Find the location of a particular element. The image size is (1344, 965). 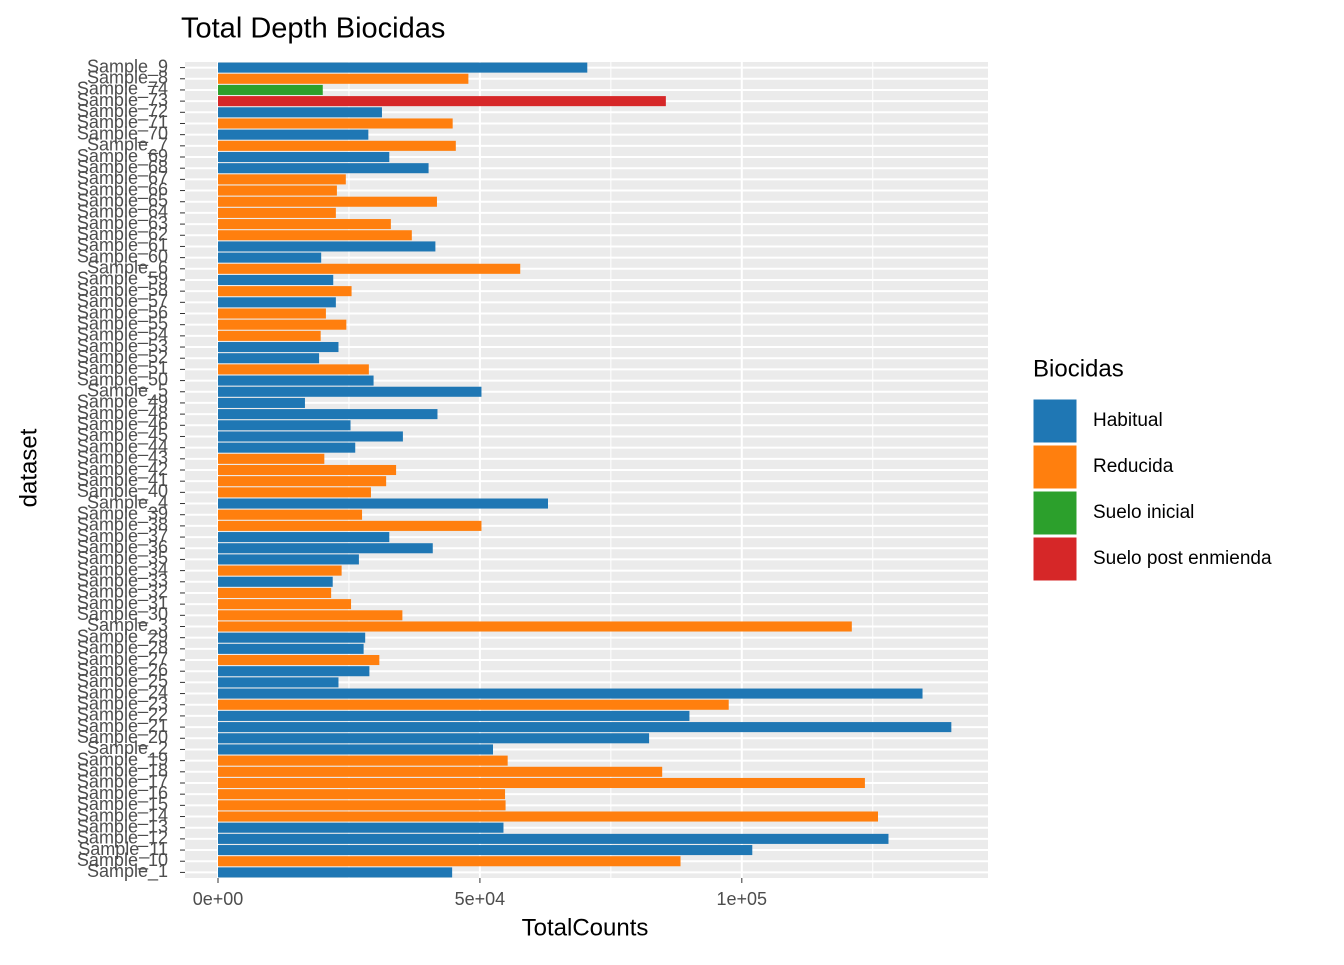

y-tick-label: Sample_8 is located at coordinates (127, 78).